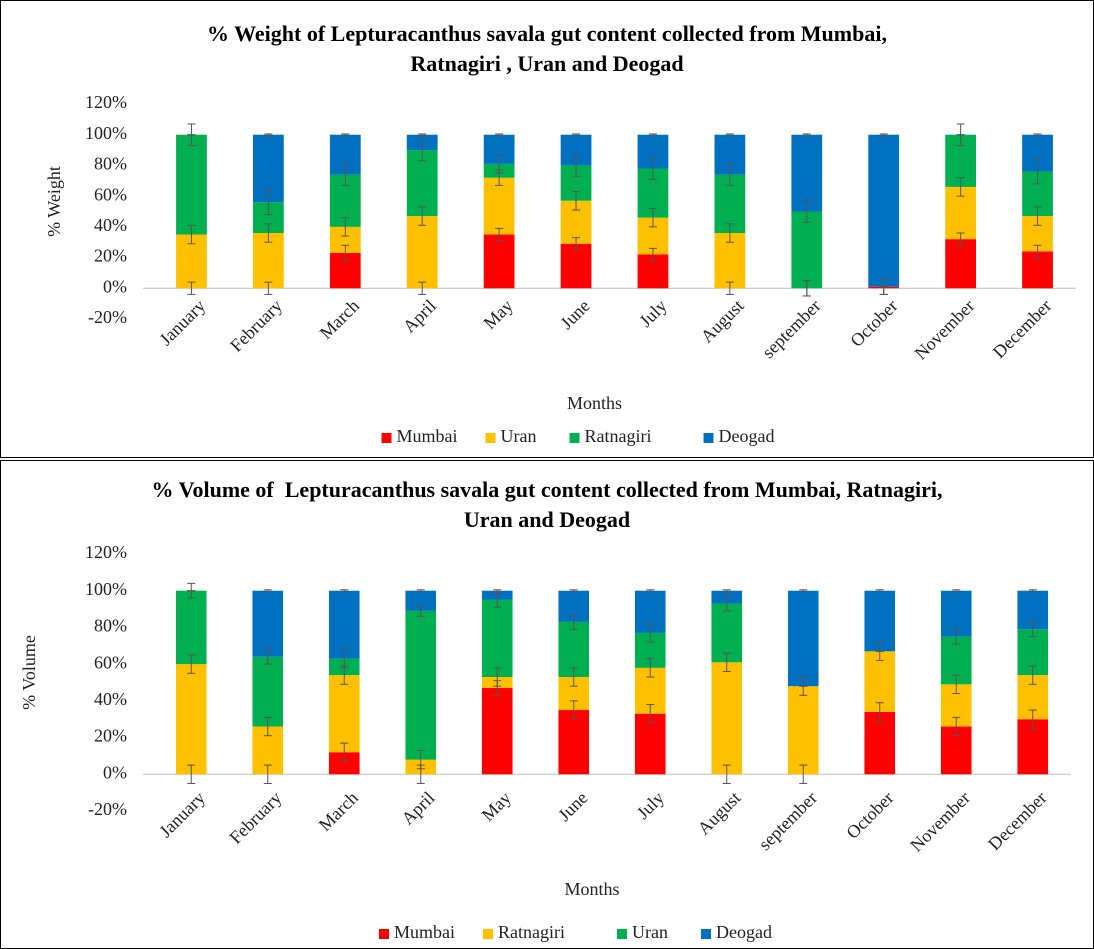 This screenshot has width=1094, height=949. Describe the element at coordinates (110, 699) in the screenshot. I see `y-tick-label: 40%` at that location.